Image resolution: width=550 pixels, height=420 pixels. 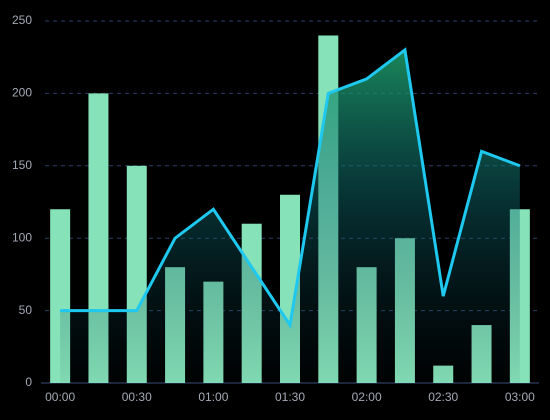 What do you see at coordinates (137, 397) in the screenshot?
I see `x-tick-label: 00:30` at bounding box center [137, 397].